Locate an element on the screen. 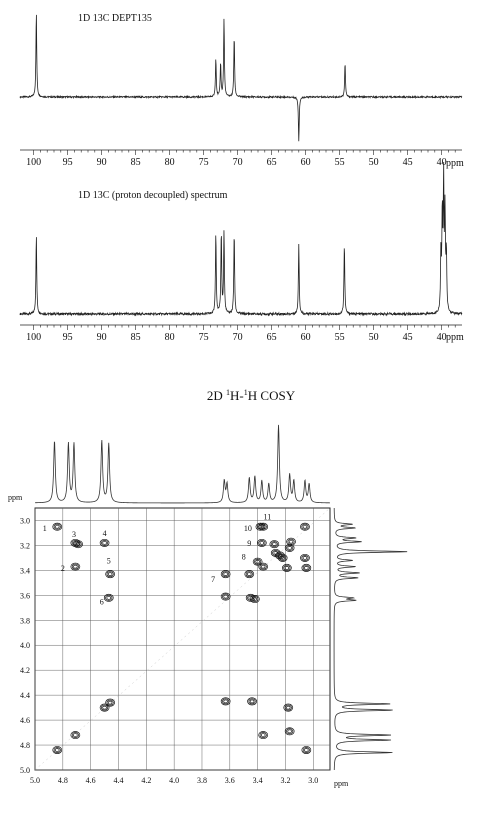  cosy-peak-label: 4 is located at coordinates (105, 533).